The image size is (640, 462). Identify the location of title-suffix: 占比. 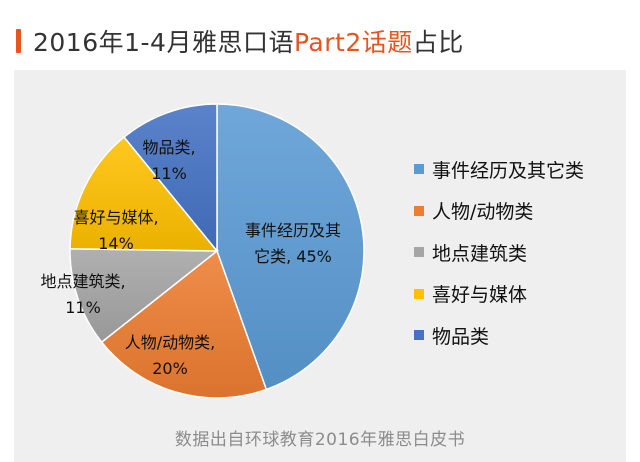
(438, 42).